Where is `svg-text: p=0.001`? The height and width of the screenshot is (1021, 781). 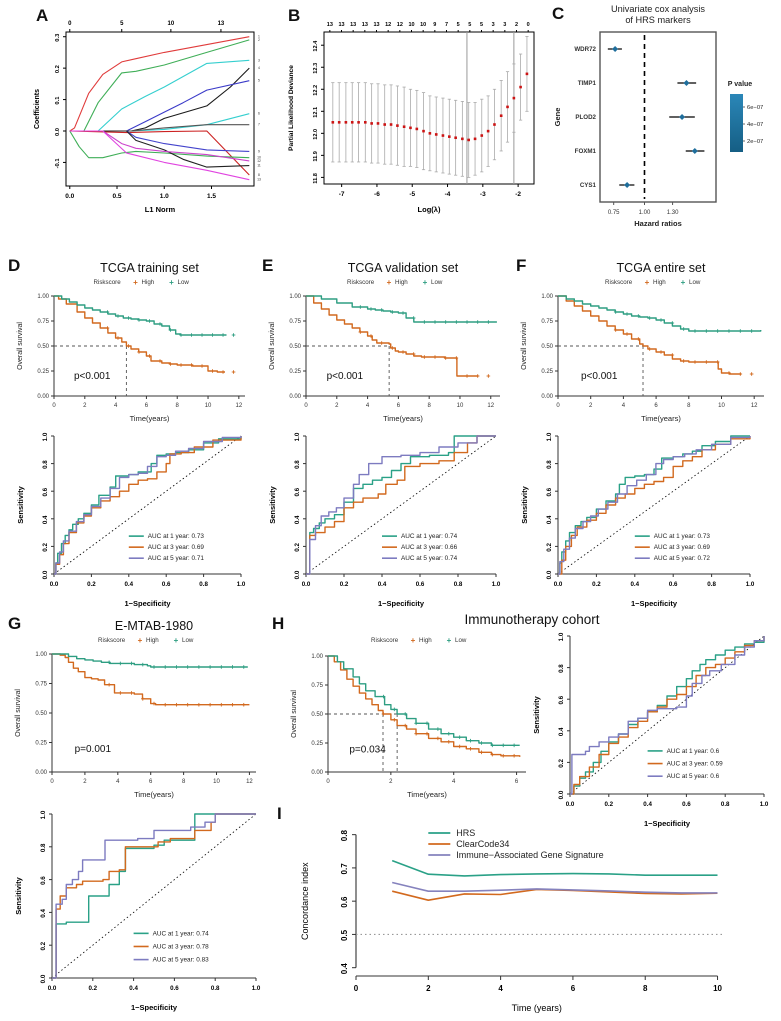
svg-text: p=0.001 is located at coordinates (93, 749).